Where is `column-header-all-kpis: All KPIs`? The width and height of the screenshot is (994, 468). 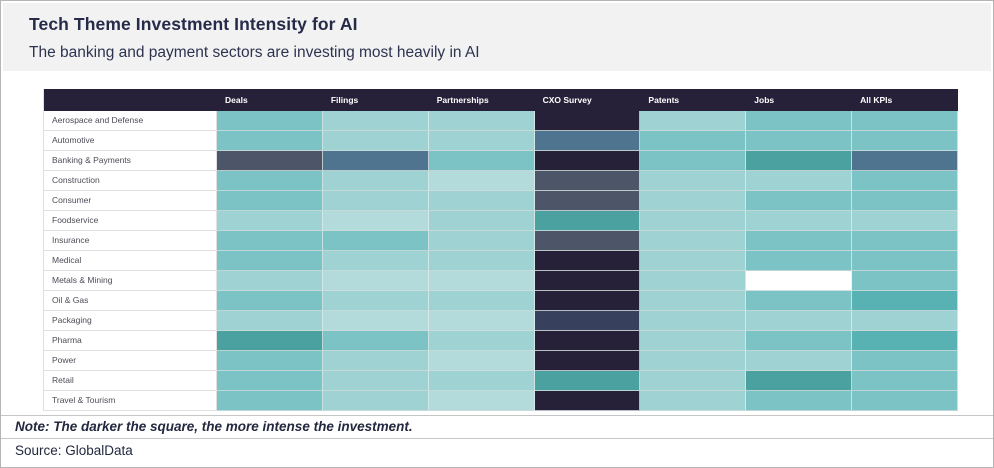 column-header-all-kpis: All KPIs is located at coordinates (905, 100).